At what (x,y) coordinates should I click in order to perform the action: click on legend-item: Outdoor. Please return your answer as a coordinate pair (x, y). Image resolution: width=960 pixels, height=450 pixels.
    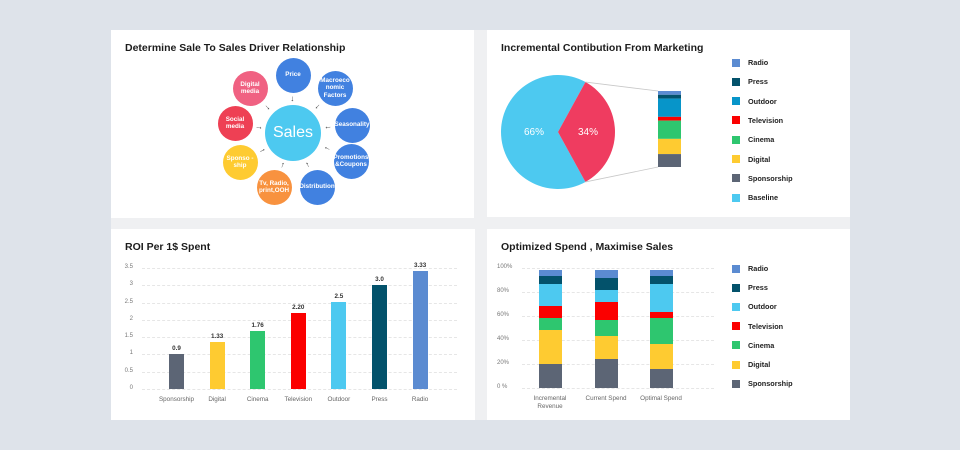
    Looking at the image, I should click on (754, 306).